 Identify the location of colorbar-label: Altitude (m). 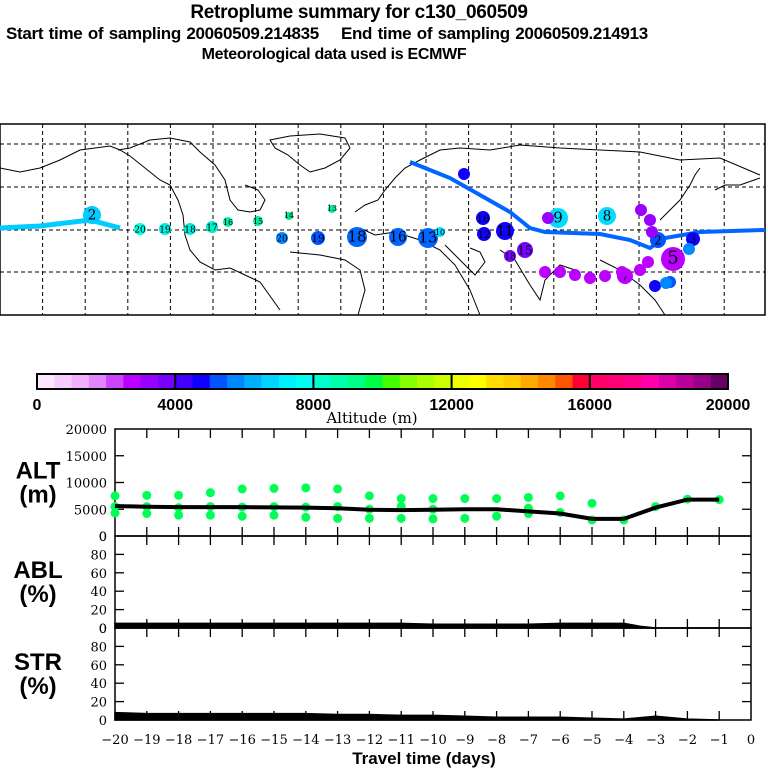
(371, 418).